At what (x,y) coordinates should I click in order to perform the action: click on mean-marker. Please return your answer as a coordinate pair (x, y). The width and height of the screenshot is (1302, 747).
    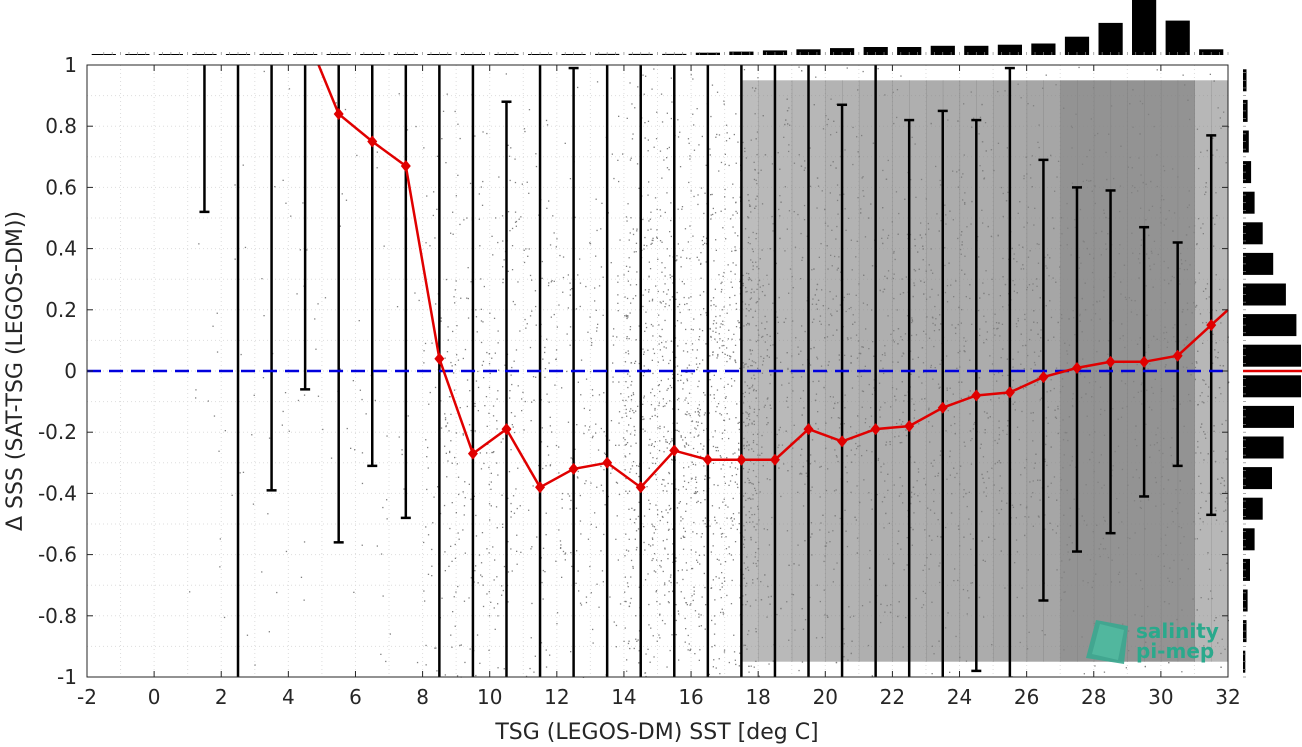
    Looking at the image, I should click on (573, 468).